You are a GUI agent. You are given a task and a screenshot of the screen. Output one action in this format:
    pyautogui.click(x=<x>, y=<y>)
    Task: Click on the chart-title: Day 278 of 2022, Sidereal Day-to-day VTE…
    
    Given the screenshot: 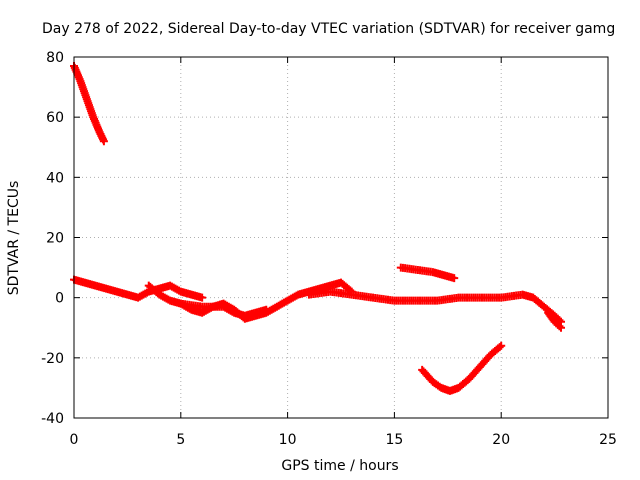 What is the action you would take?
    pyautogui.click(x=328, y=29)
    